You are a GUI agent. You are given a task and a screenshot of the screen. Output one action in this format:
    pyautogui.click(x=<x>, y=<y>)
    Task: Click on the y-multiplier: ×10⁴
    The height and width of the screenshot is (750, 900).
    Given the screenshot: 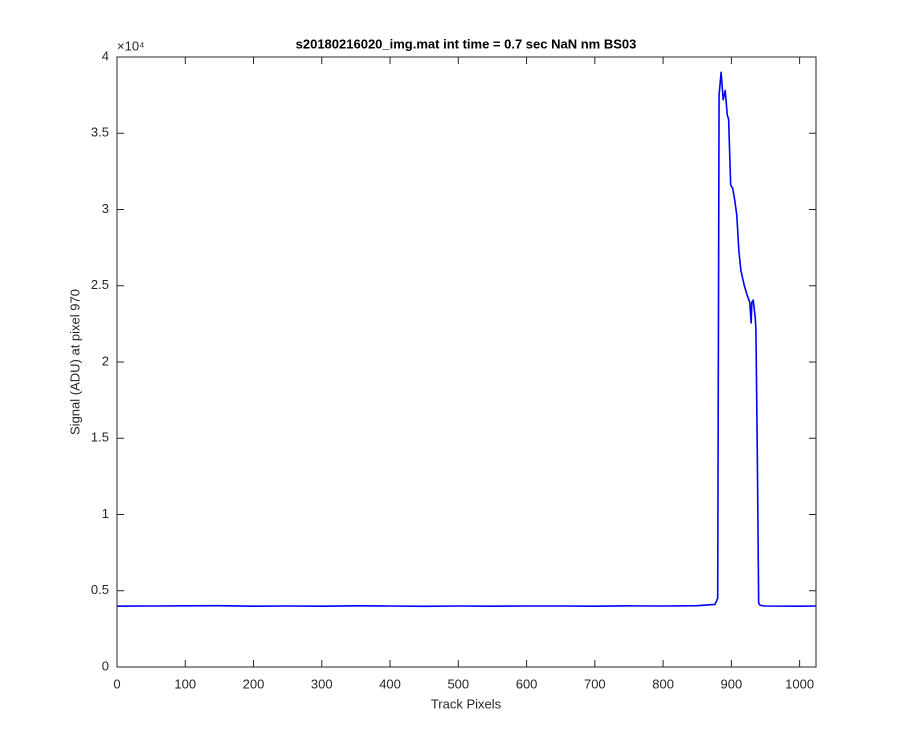 What is the action you would take?
    pyautogui.click(x=131, y=45)
    